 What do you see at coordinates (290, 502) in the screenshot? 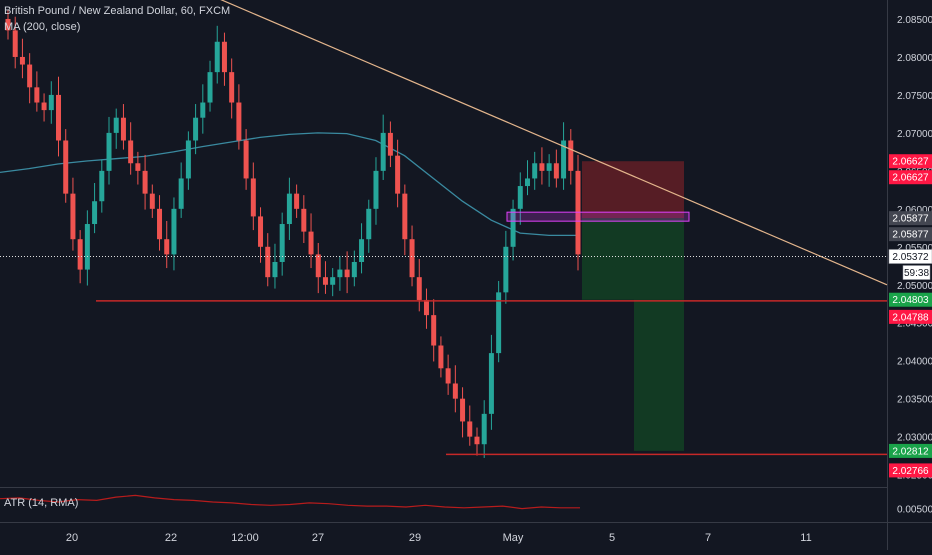
I see `atr-line` at bounding box center [290, 502].